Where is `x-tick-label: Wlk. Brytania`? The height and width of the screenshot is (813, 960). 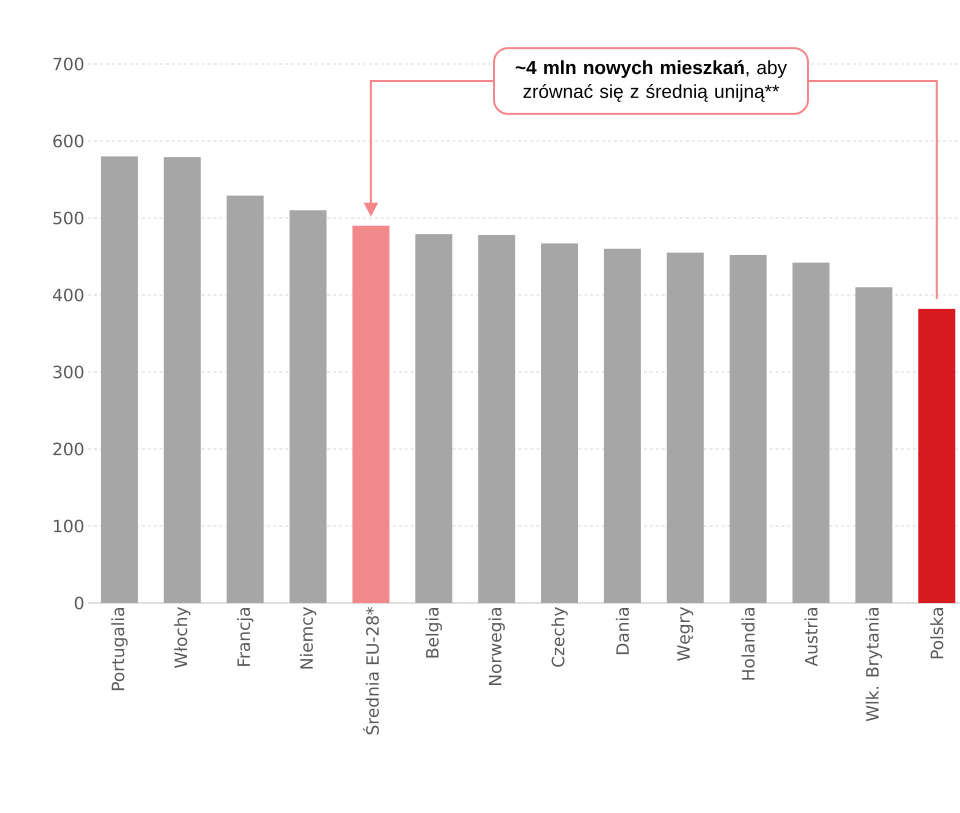 x-tick-label: Wlk. Brytania is located at coordinates (874, 665).